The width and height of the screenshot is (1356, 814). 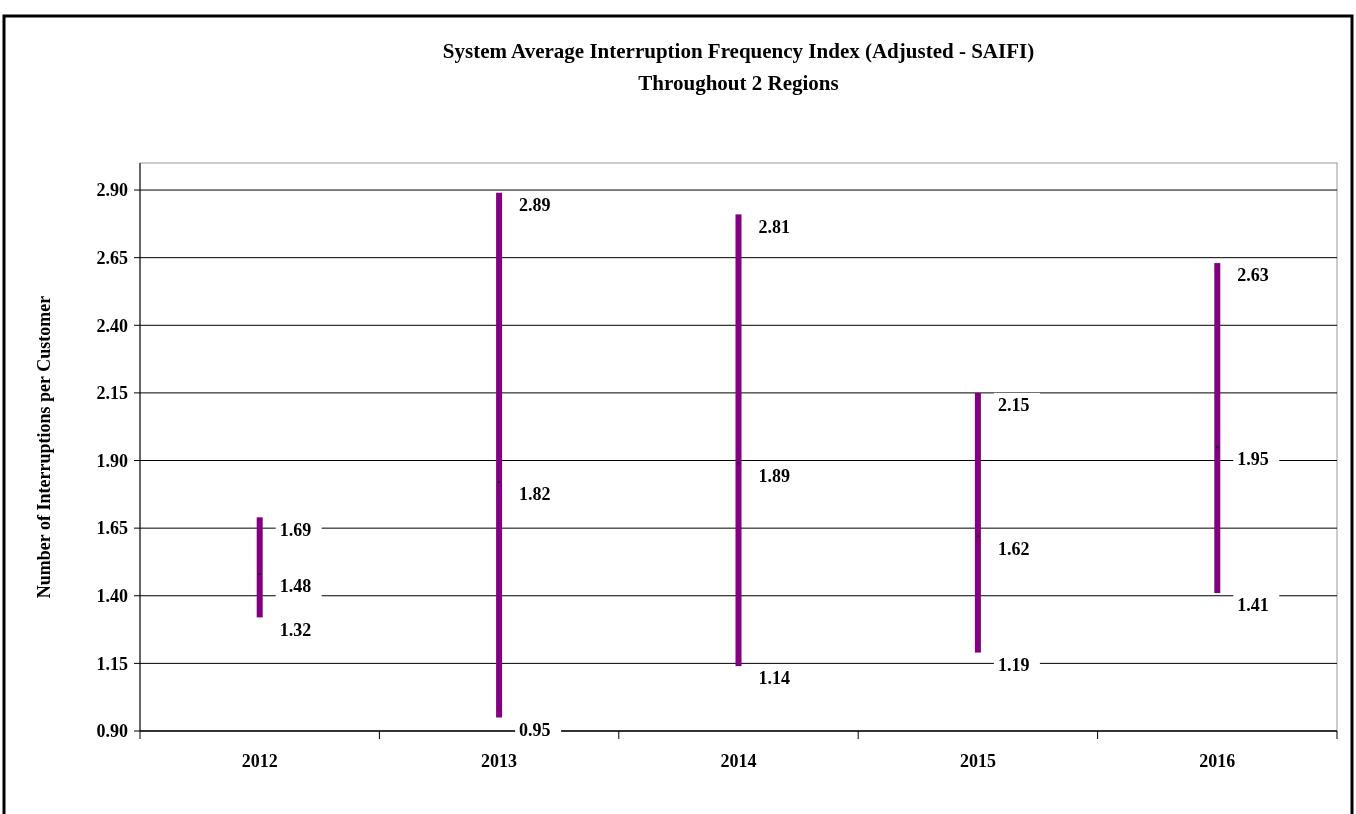 What do you see at coordinates (1013, 405) in the screenshot?
I see `annotation: 2.15` at bounding box center [1013, 405].